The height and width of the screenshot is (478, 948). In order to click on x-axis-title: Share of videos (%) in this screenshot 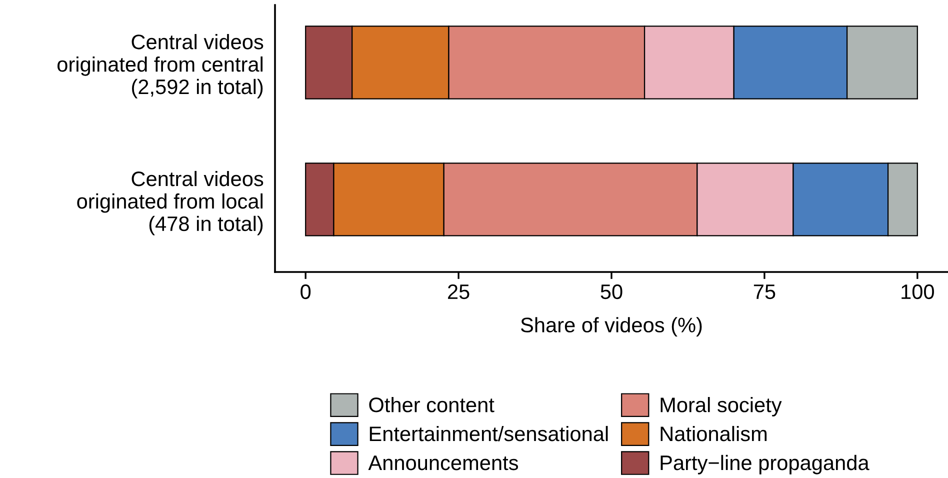, I will do `click(611, 327)`.